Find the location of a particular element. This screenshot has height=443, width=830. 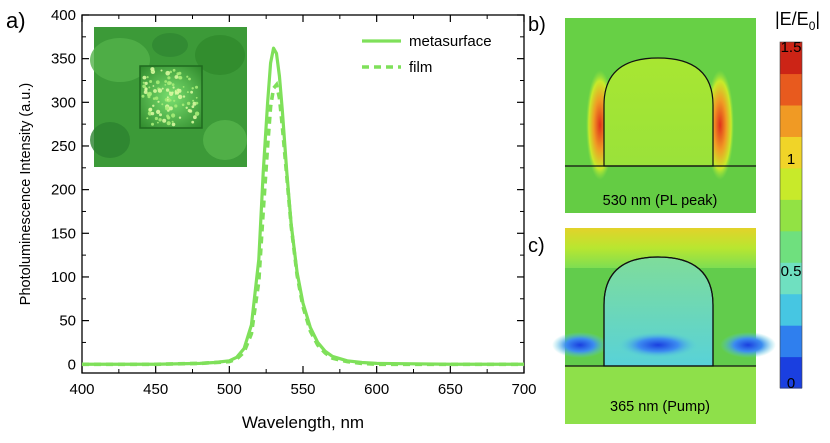

field-map-530nm: 530 nm (PL peak) is located at coordinates (660, 115).